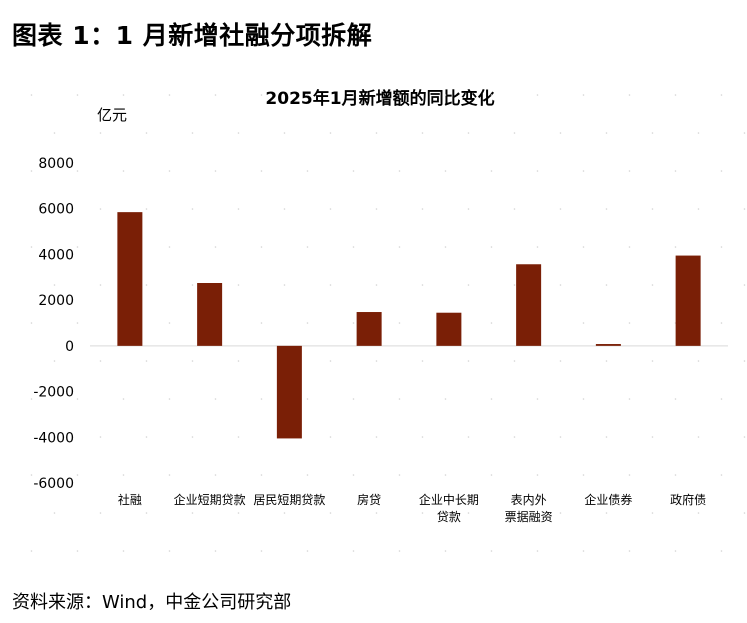 This screenshot has width=747, height=623. I want to click on y-tick-label: 8000, so click(56, 164).